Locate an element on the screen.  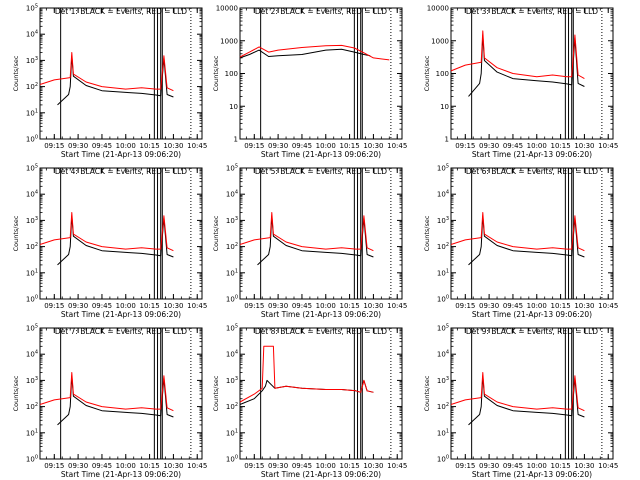
chart-title: Det 1: BLACK = Events, RED = LLD is located at coordinates (121, 11).